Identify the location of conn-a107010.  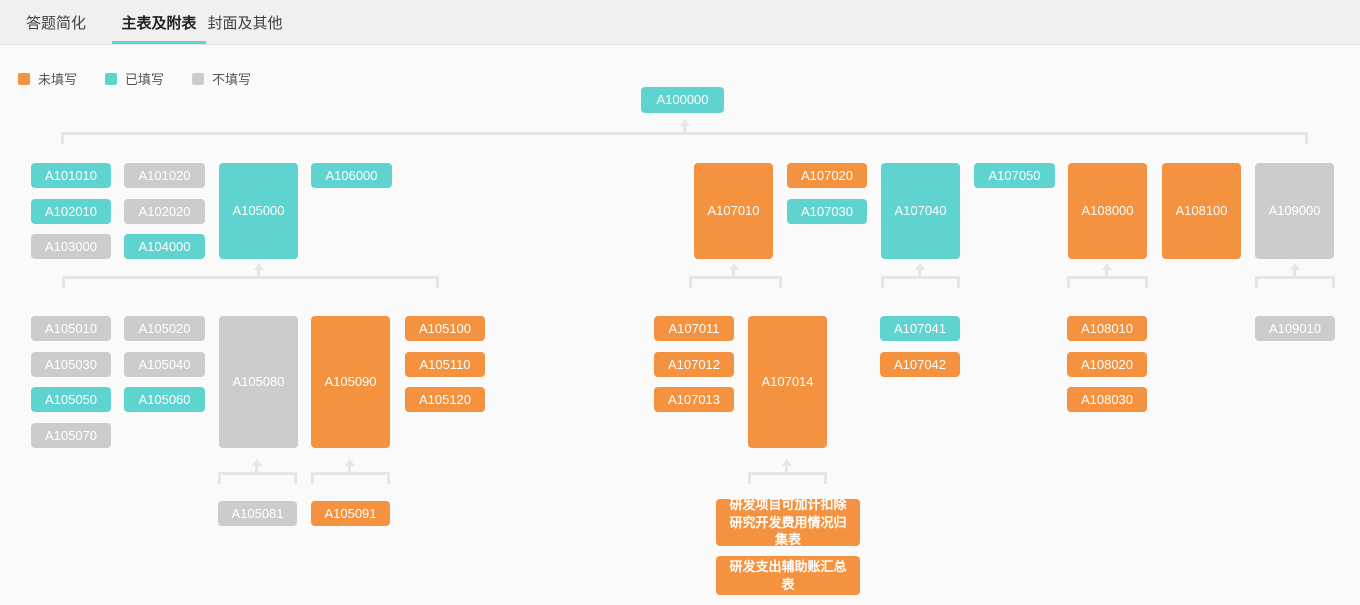
(735, 276).